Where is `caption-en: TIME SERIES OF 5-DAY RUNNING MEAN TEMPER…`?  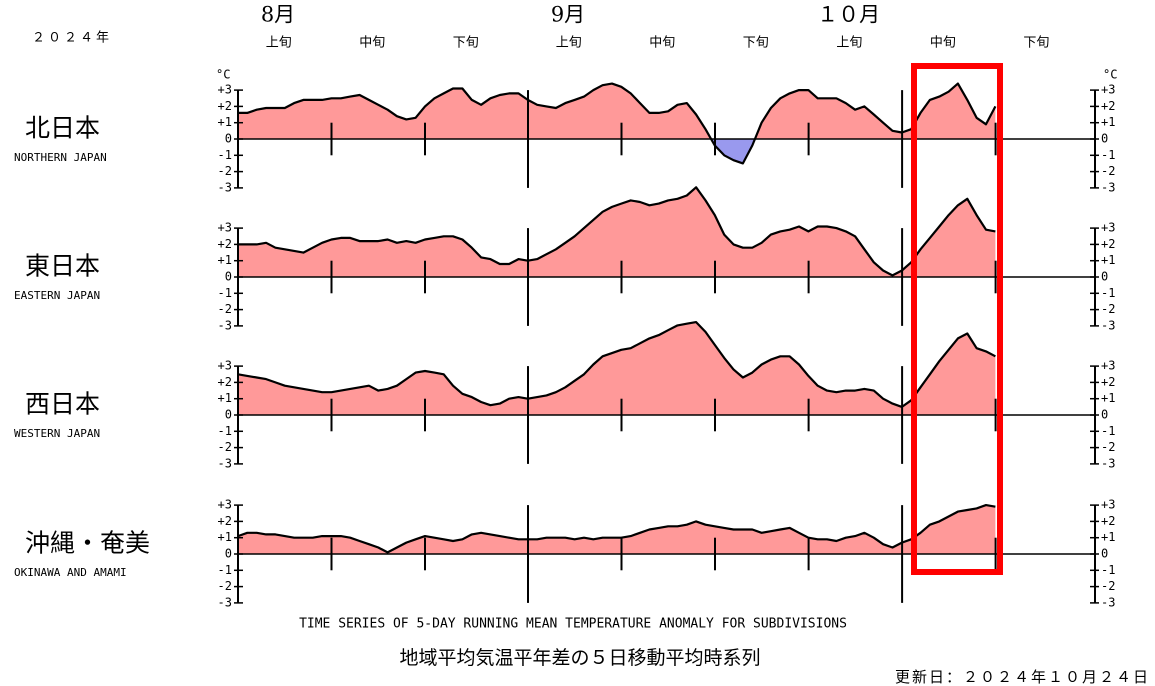 caption-en: TIME SERIES OF 5-DAY RUNNING MEAN TEMPER… is located at coordinates (573, 624).